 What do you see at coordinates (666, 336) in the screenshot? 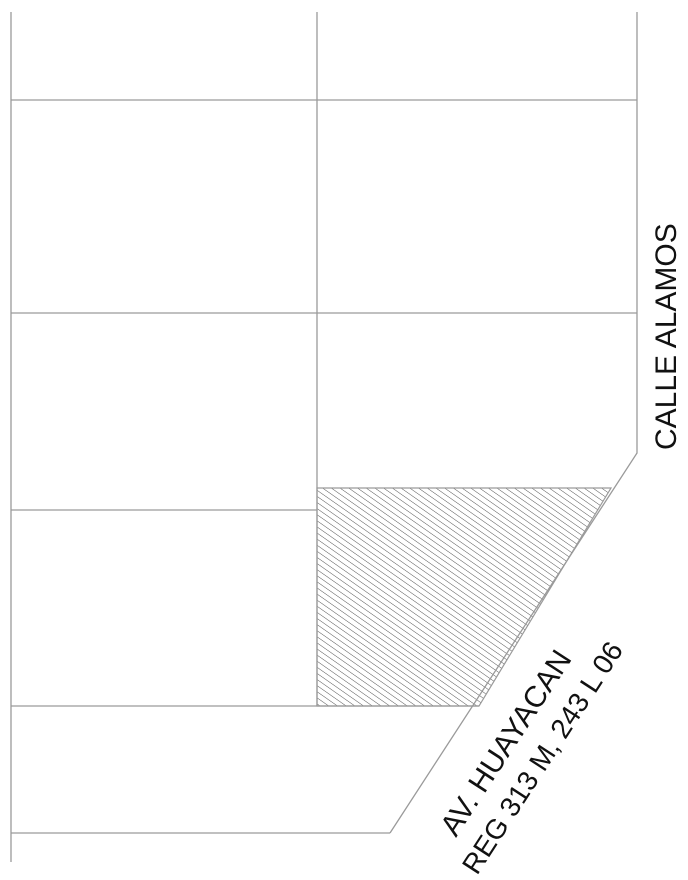
I see `street-label-calle-alamos: CALLE ALAMOS` at bounding box center [666, 336].